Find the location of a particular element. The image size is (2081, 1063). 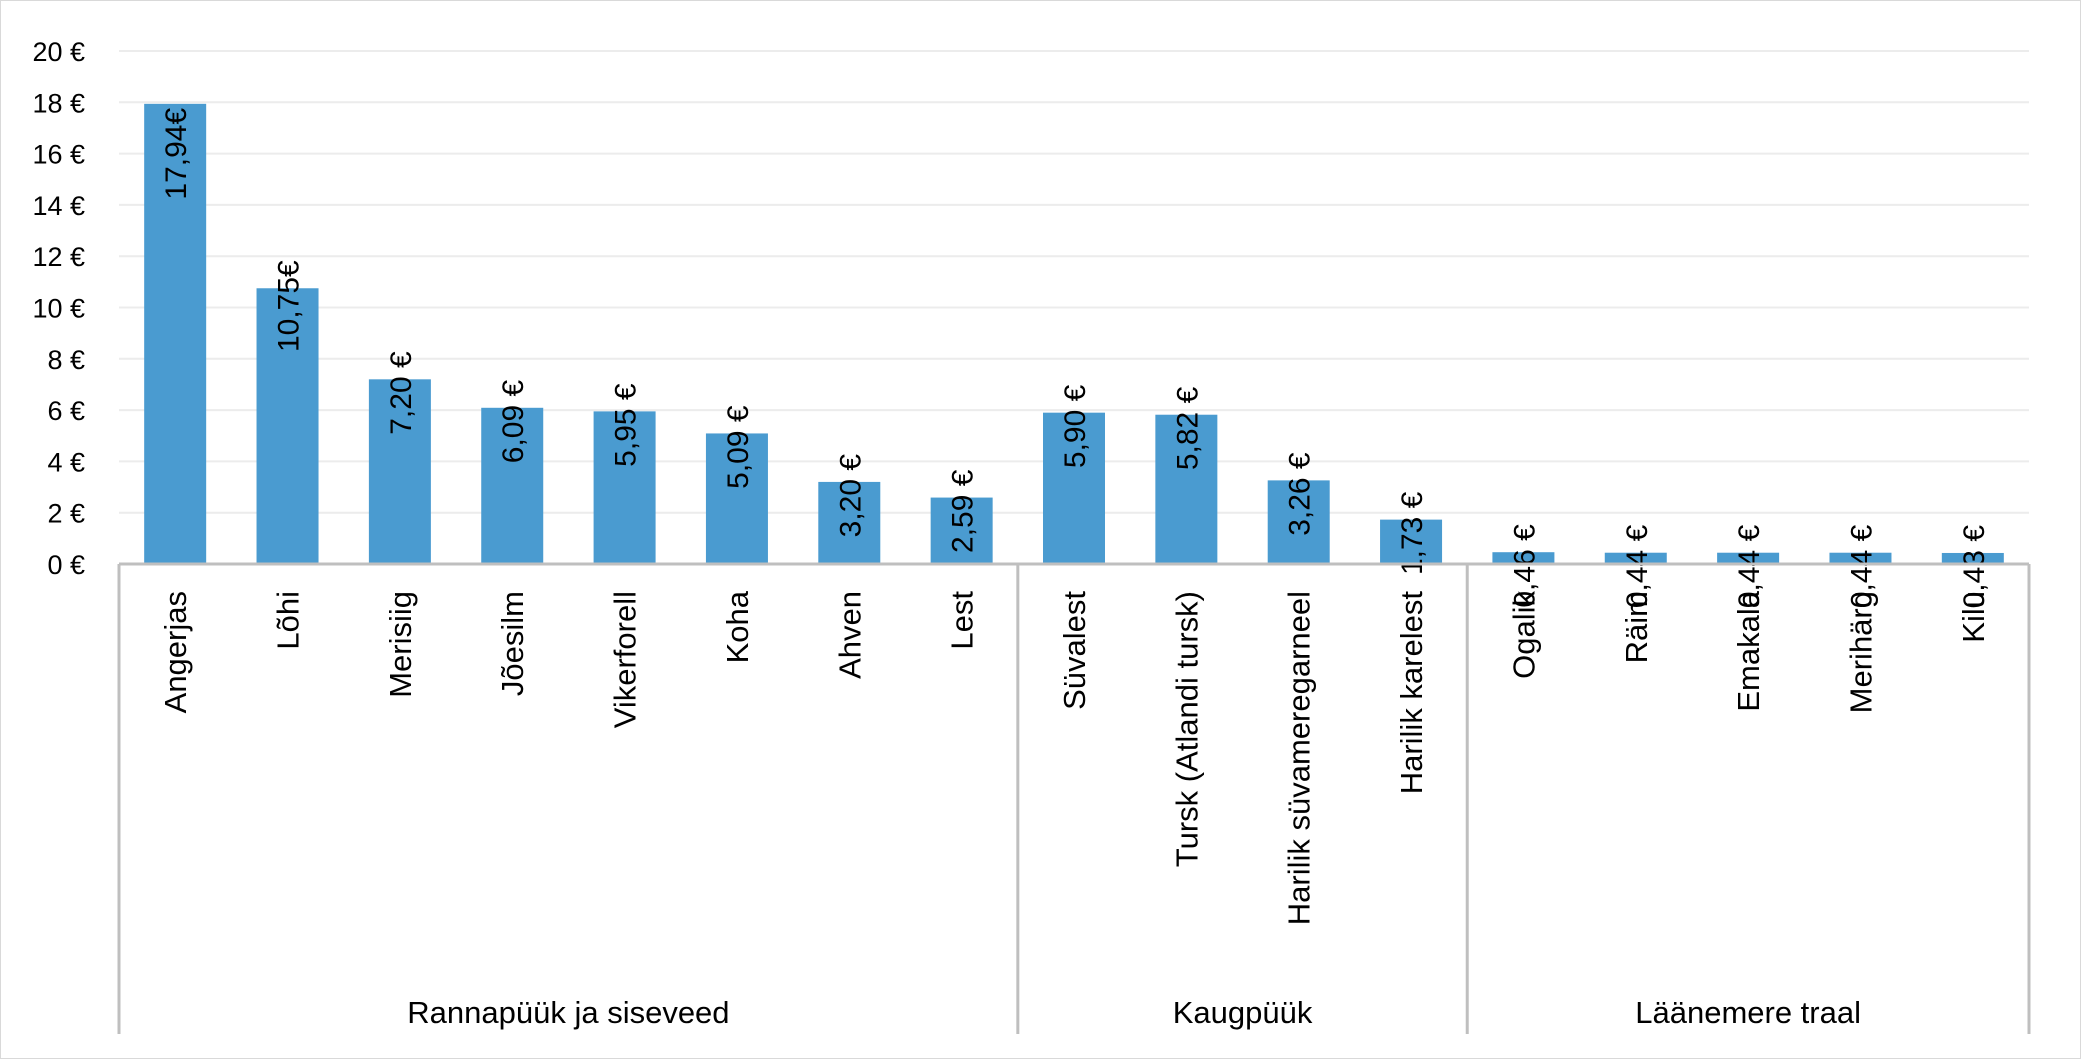

data-label: 5,90 € is located at coordinates (1075, 426).